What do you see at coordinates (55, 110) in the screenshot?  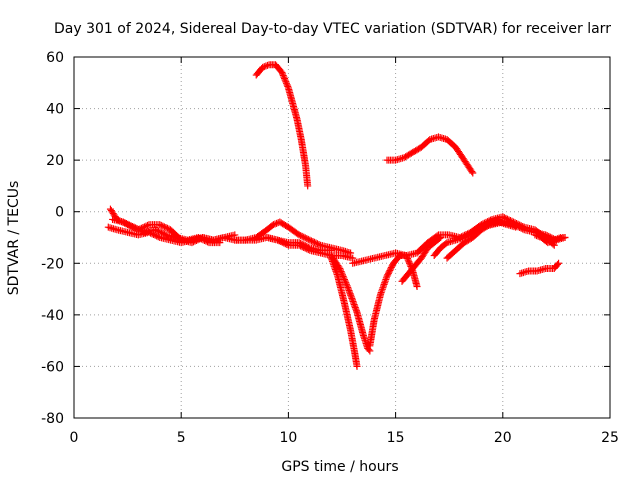 I see `y-tick-label: 40` at bounding box center [55, 110].